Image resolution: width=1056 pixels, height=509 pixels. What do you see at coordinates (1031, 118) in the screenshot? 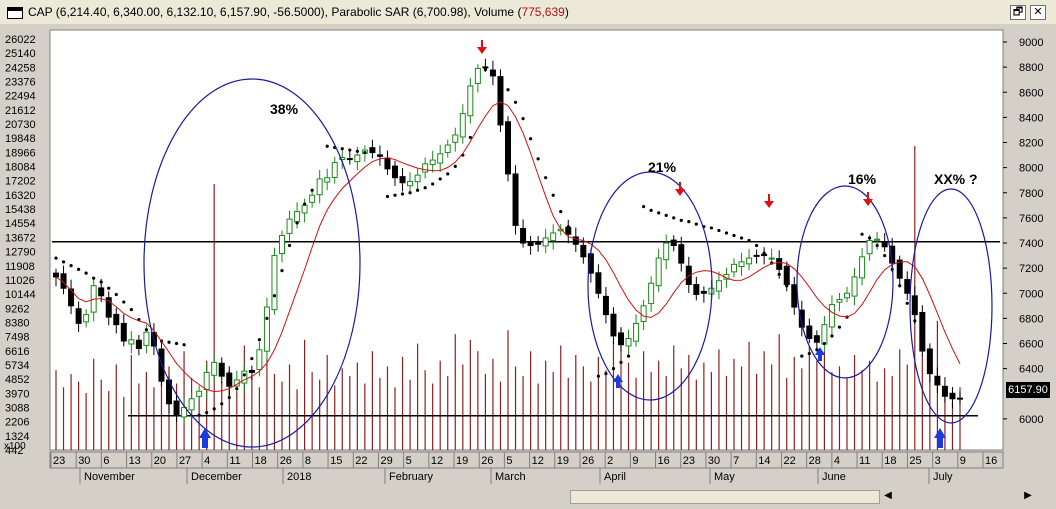
I see `right-axis-tick: 8400` at bounding box center [1031, 118].